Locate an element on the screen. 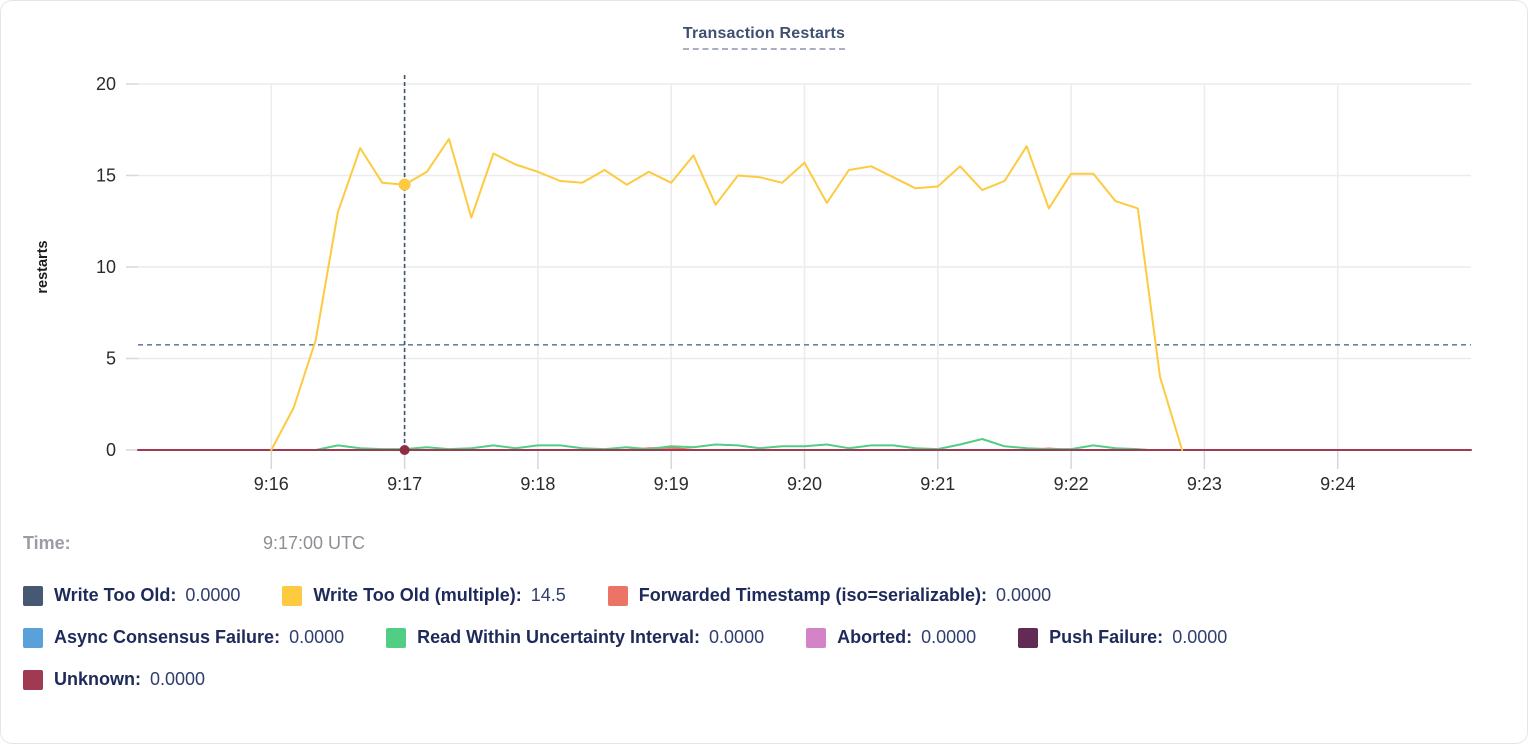 The image size is (1528, 744). y-tick-label: 20 is located at coordinates (106, 84).